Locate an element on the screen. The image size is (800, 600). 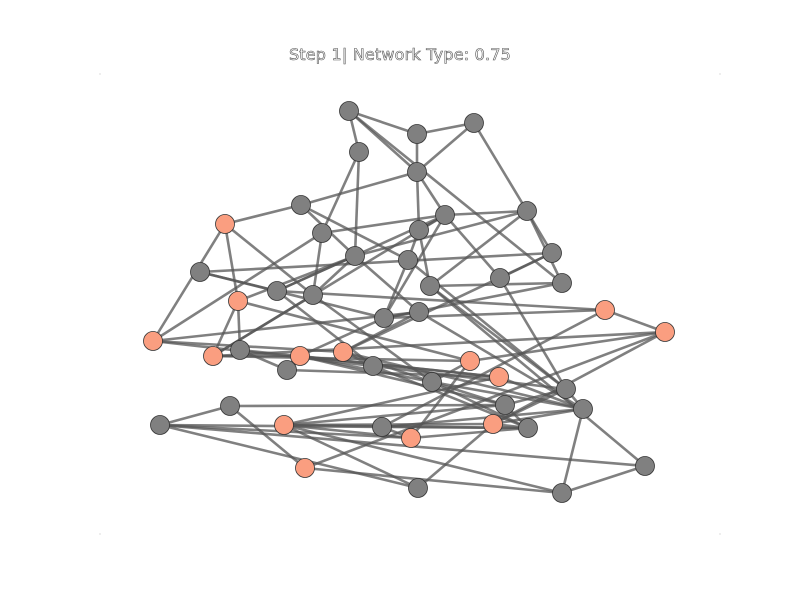
node-n41 is located at coordinates (382, 427).